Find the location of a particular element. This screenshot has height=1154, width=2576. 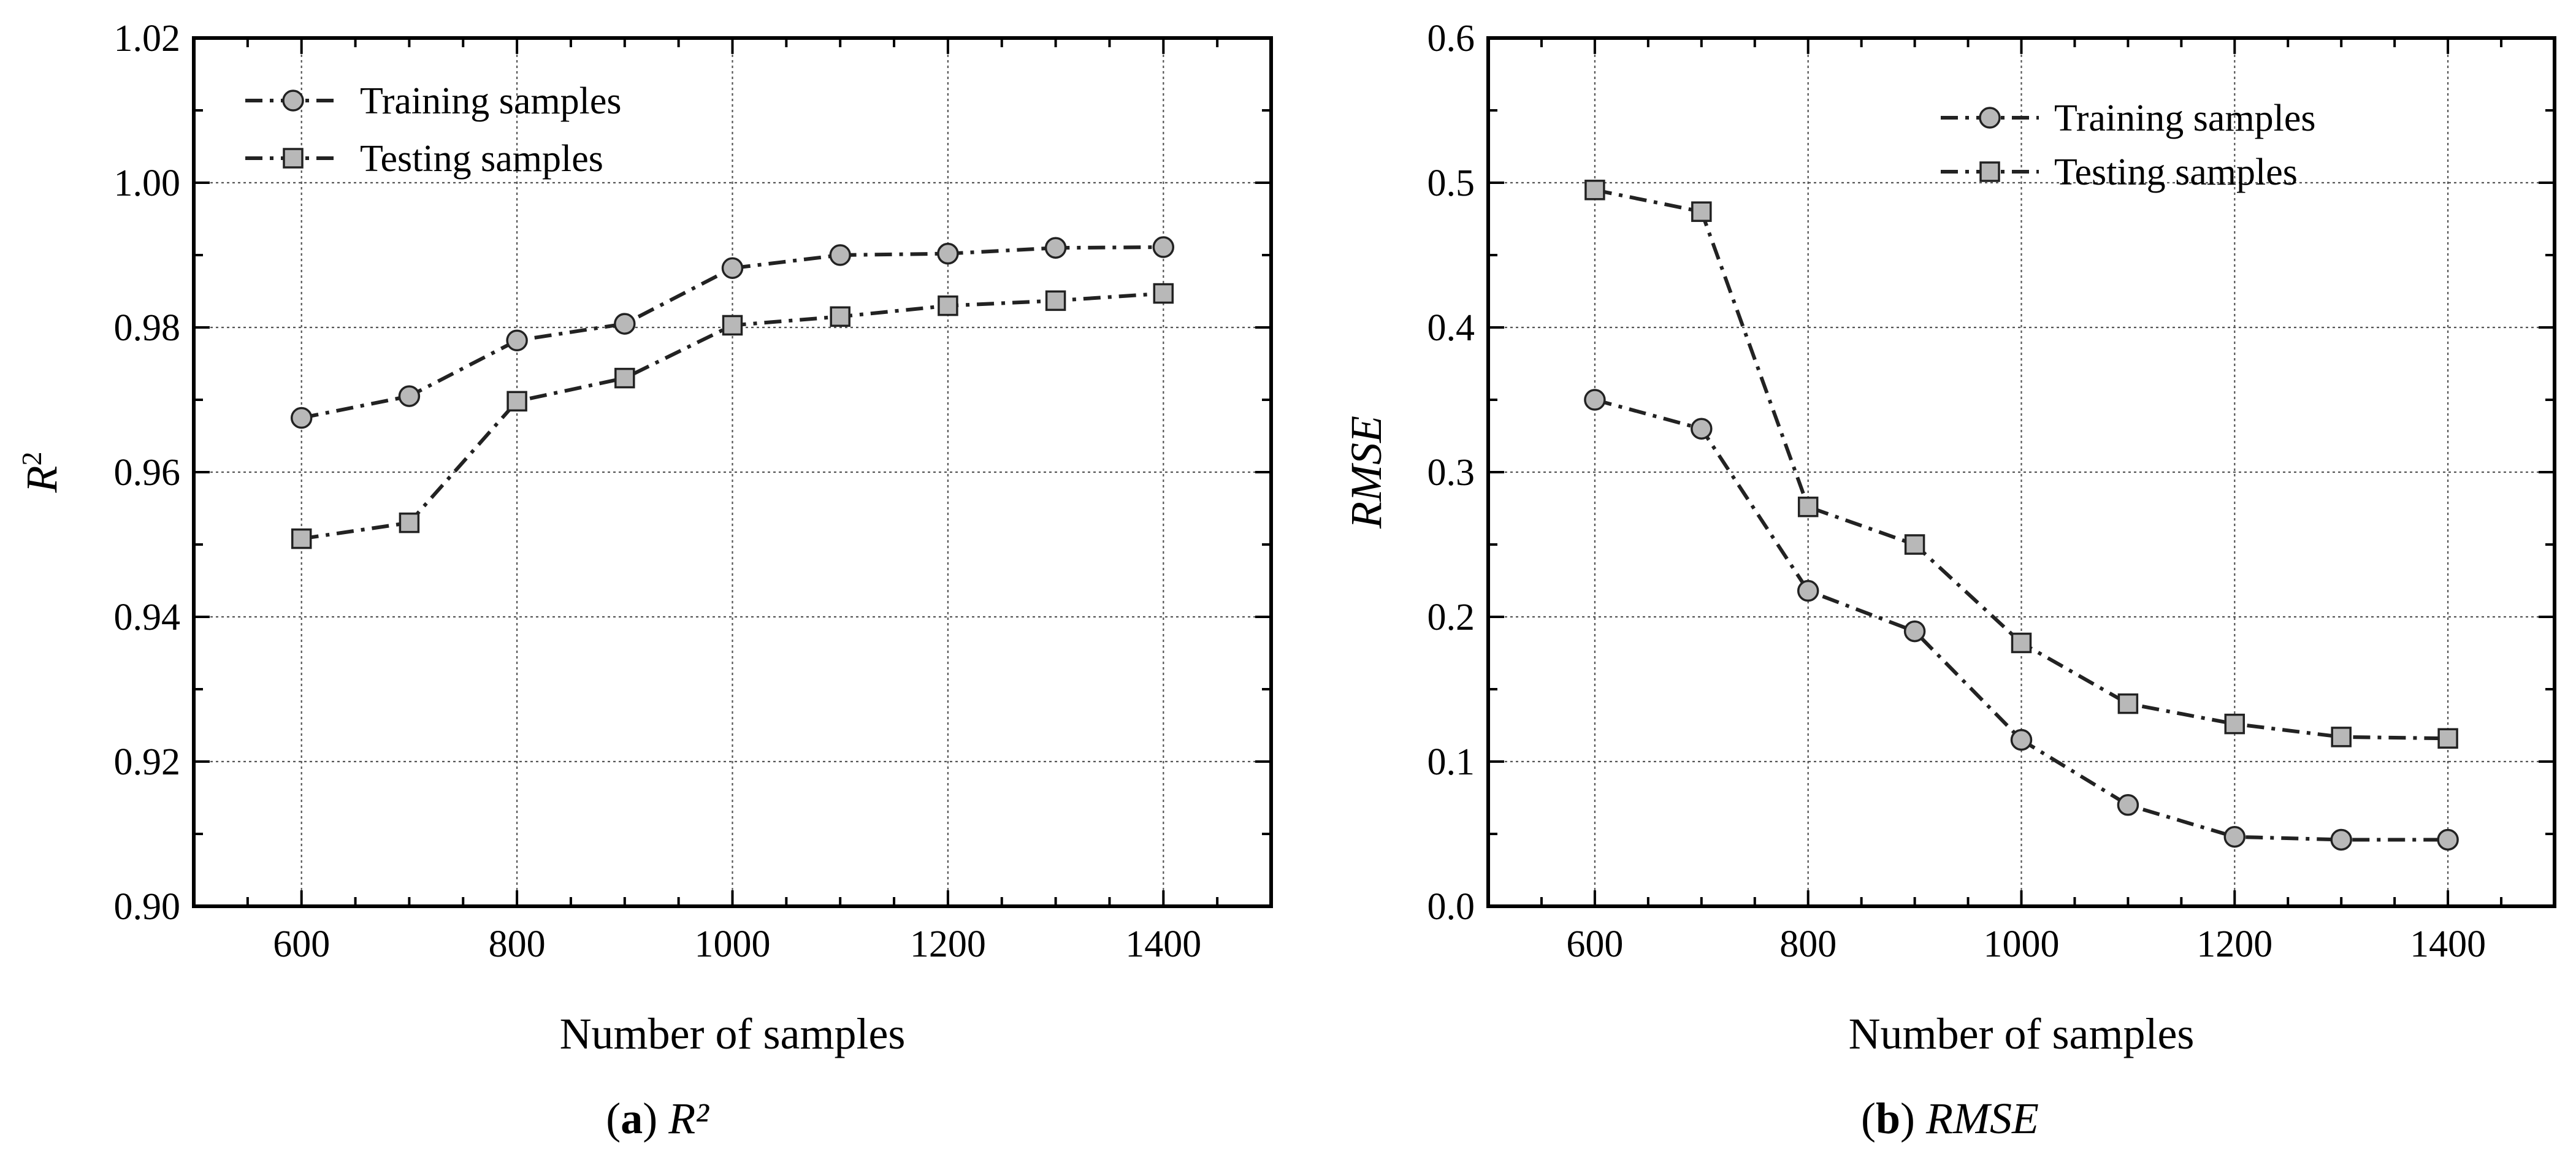

y-tick-label: 0.94 is located at coordinates (147, 617).